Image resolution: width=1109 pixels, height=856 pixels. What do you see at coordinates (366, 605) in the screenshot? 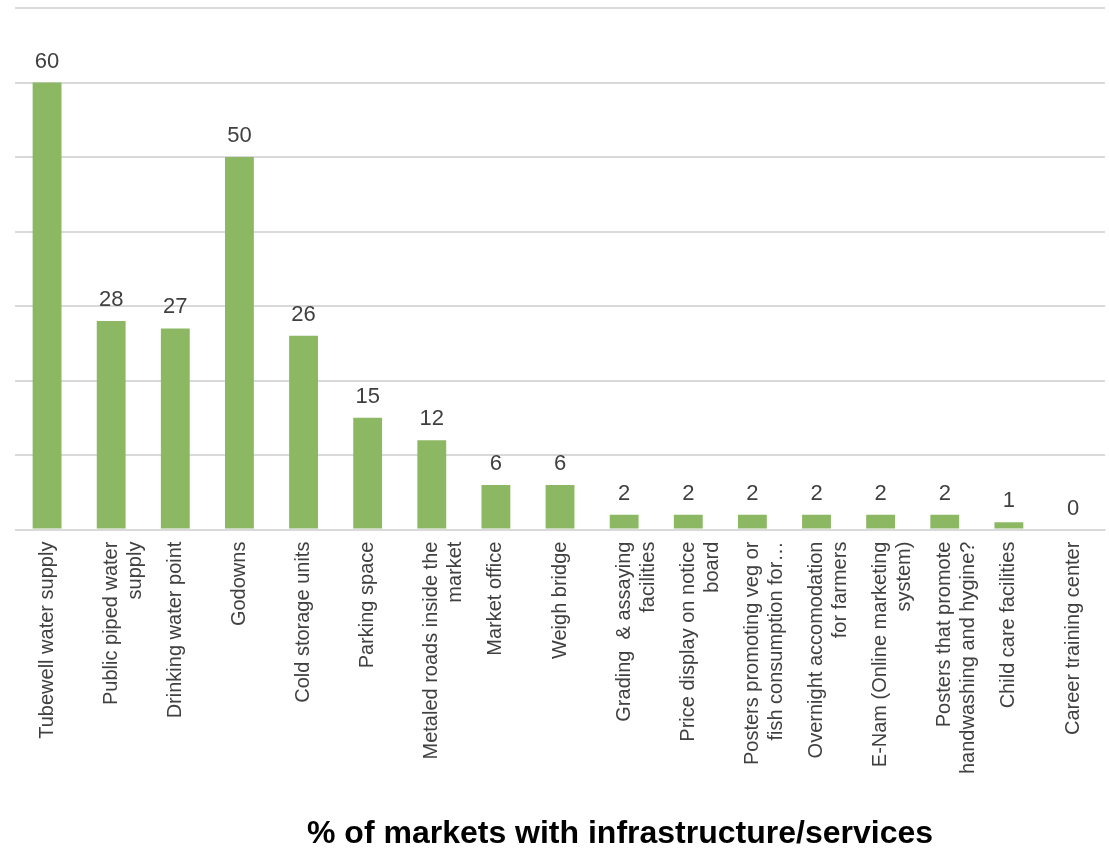
I see `x-tick-label: Parking space` at bounding box center [366, 605].